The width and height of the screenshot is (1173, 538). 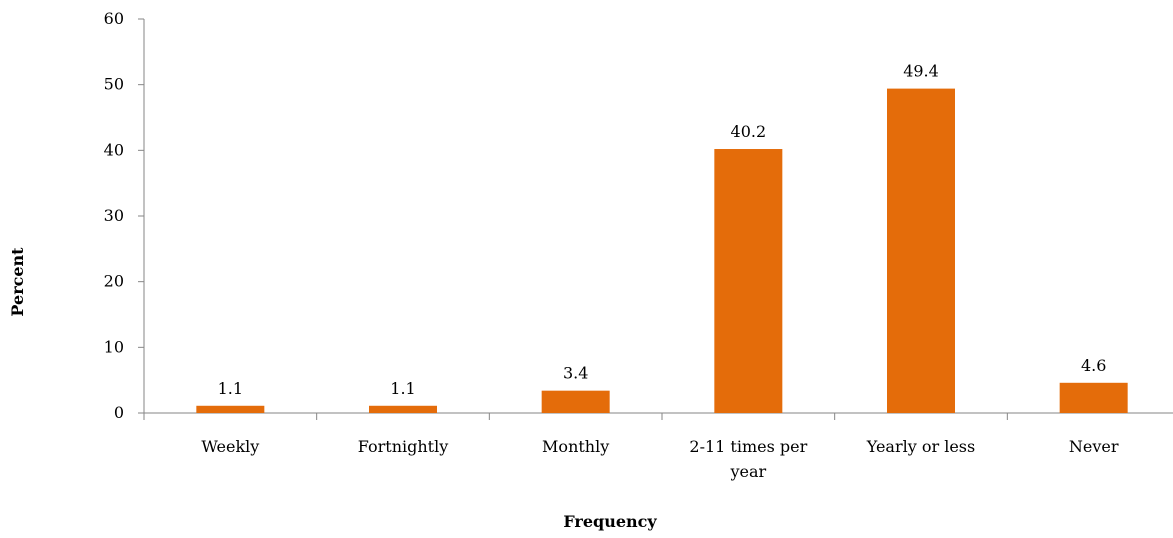 I want to click on y-tick-label: 50, so click(x=114, y=84).